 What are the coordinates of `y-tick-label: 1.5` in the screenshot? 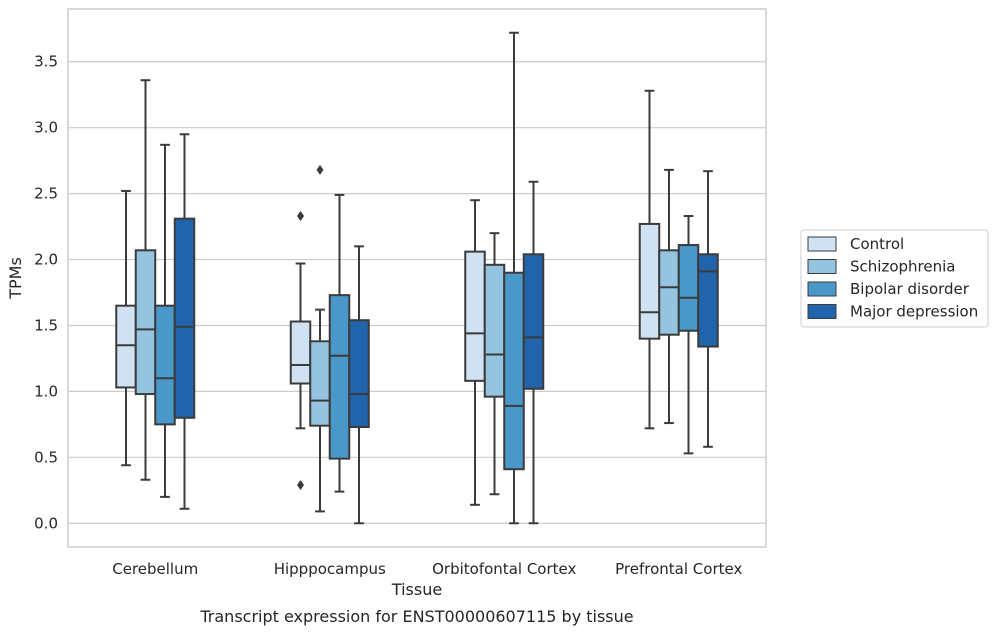 It's located at (46, 325).